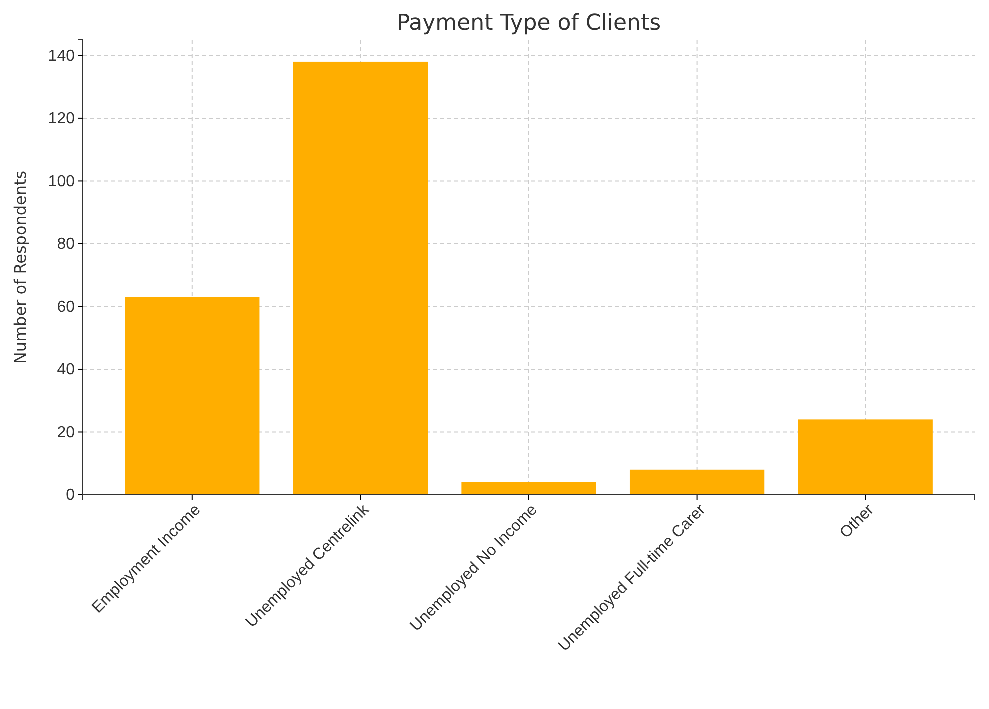  Describe the element at coordinates (66, 307) in the screenshot. I see `y-tick-label: 60` at that location.